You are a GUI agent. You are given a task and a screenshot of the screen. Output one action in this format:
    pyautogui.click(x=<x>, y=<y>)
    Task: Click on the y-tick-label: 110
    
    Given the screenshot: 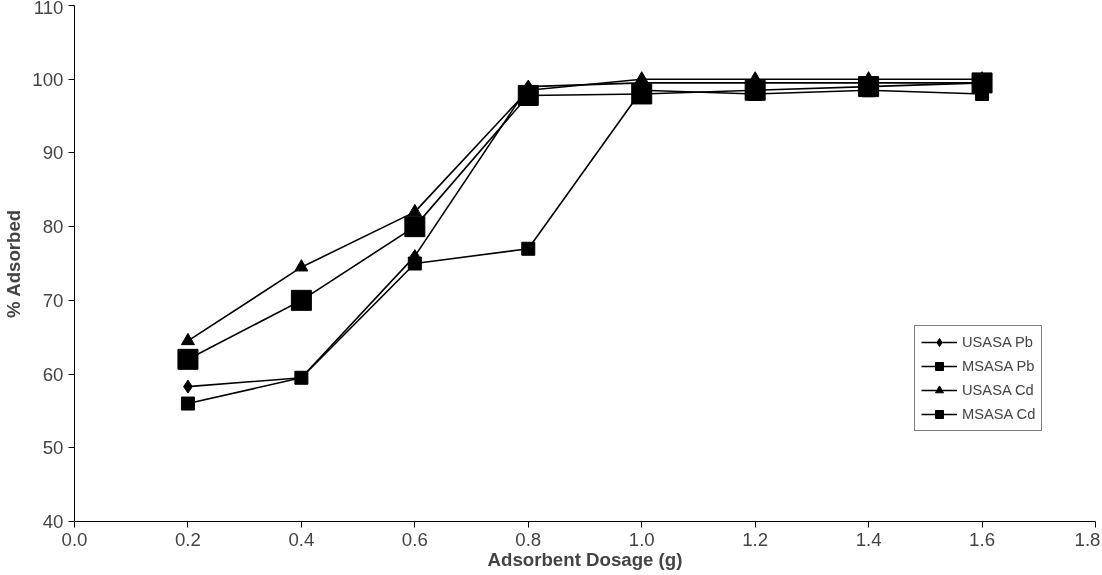 What is the action you would take?
    pyautogui.click(x=48, y=9)
    